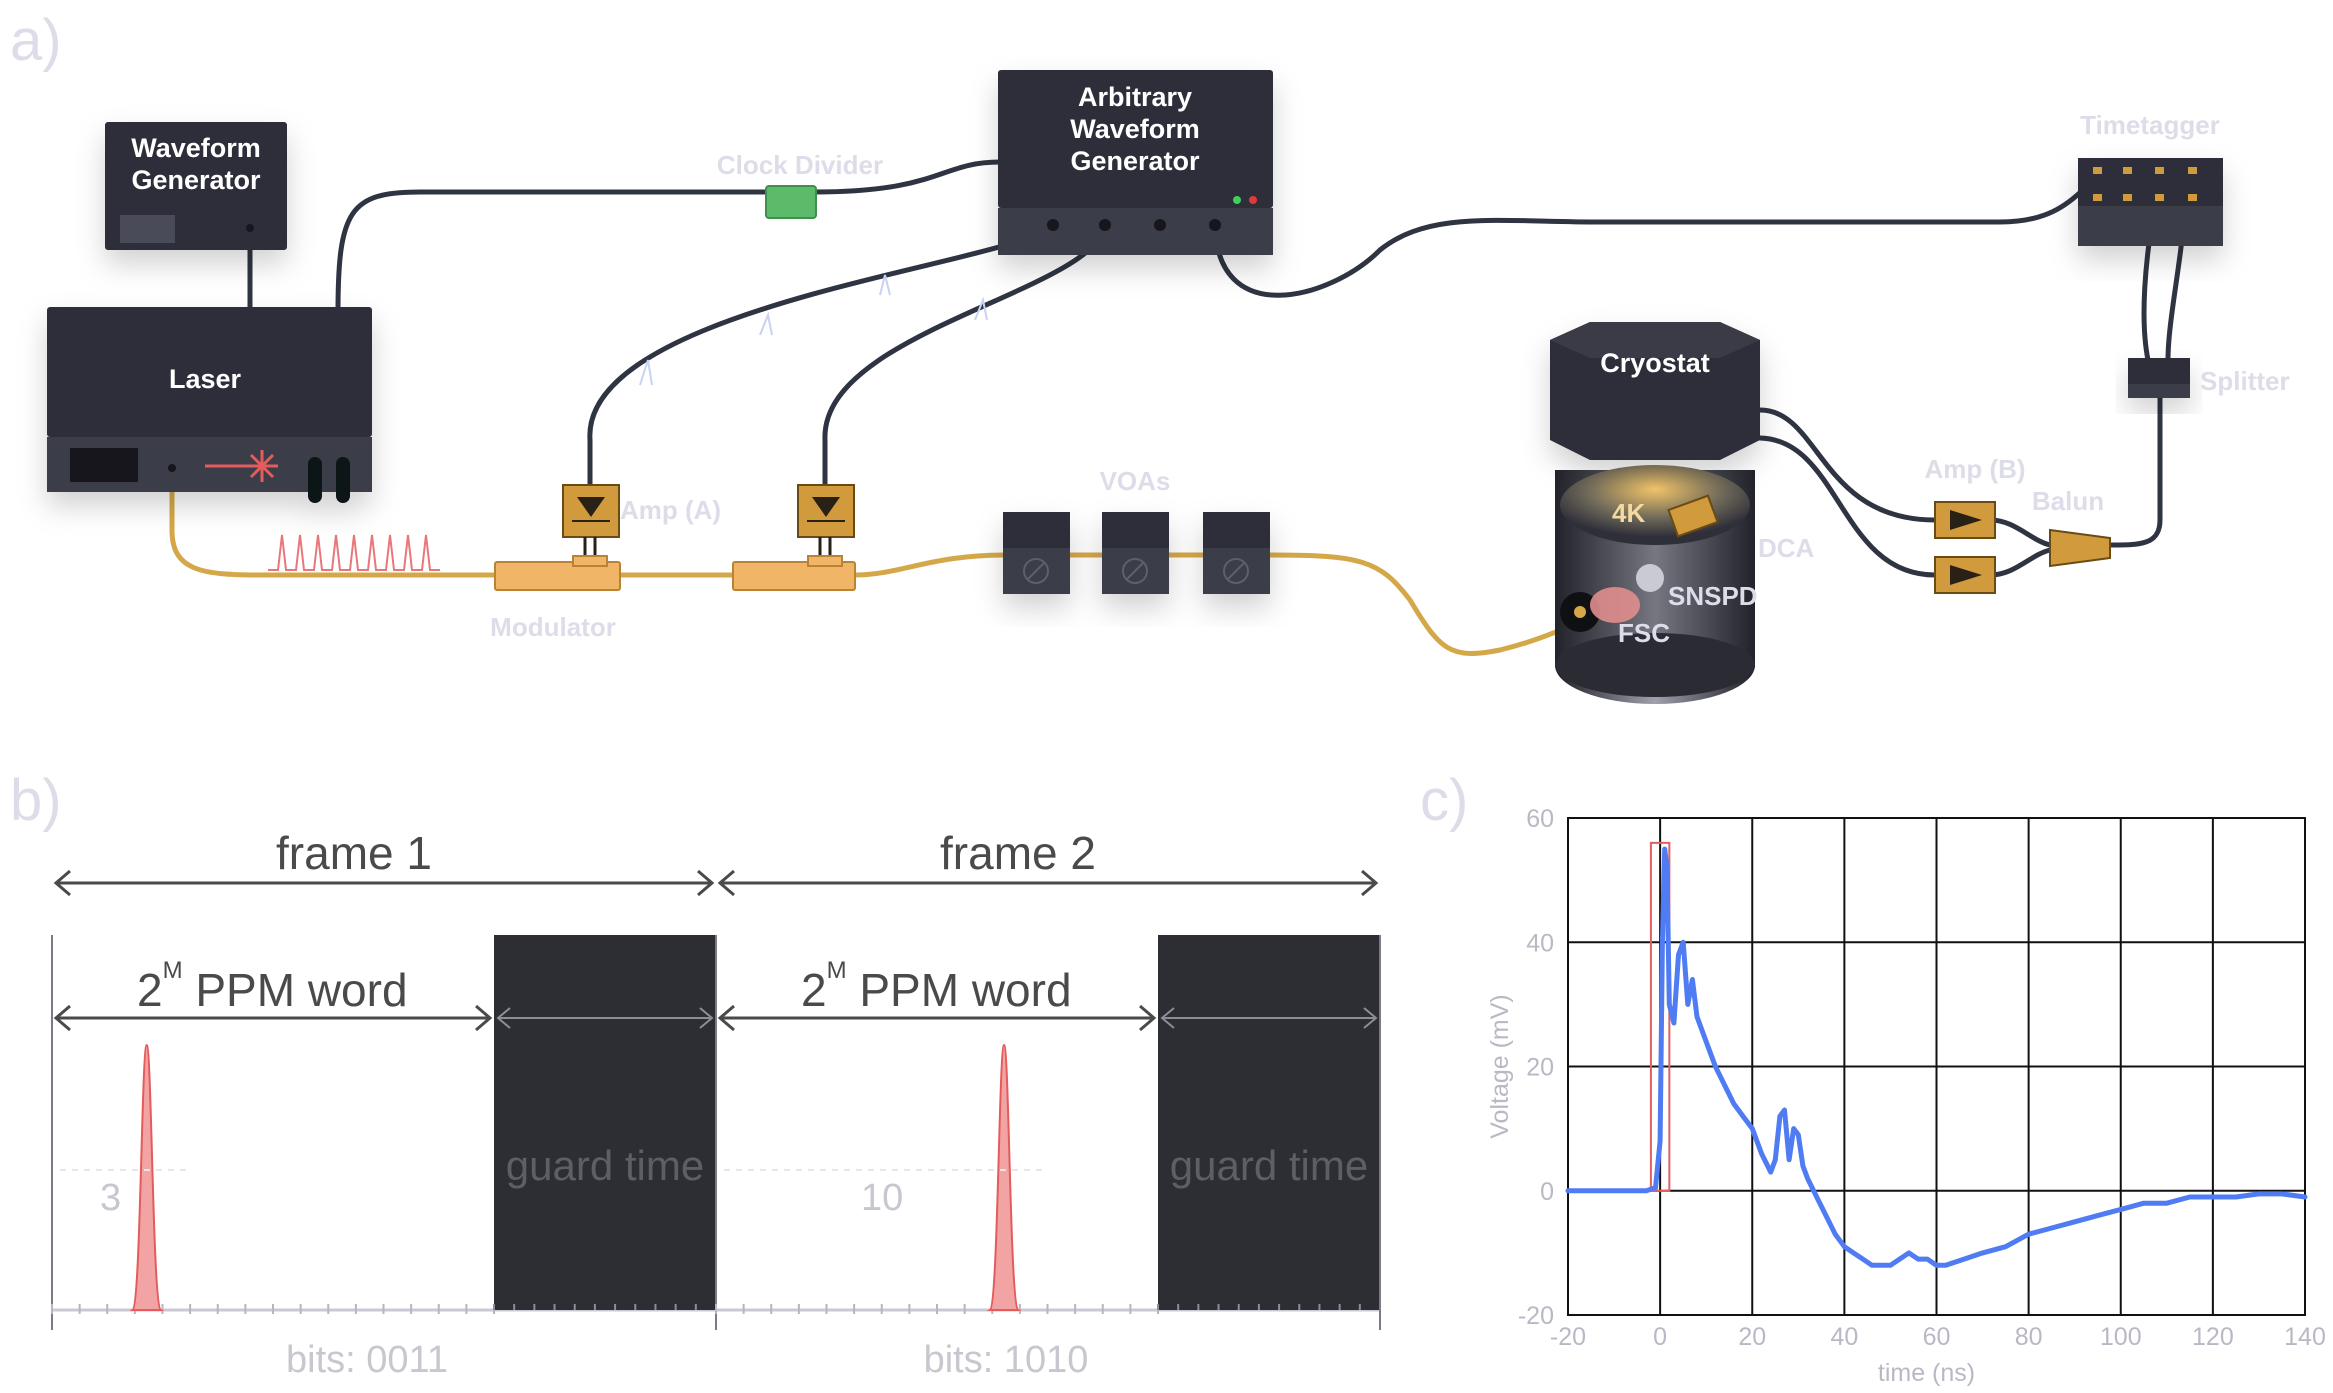 The width and height of the screenshot is (2333, 1393). What do you see at coordinates (1547, 1192) in the screenshot?
I see `y-tick-label: 0` at bounding box center [1547, 1192].